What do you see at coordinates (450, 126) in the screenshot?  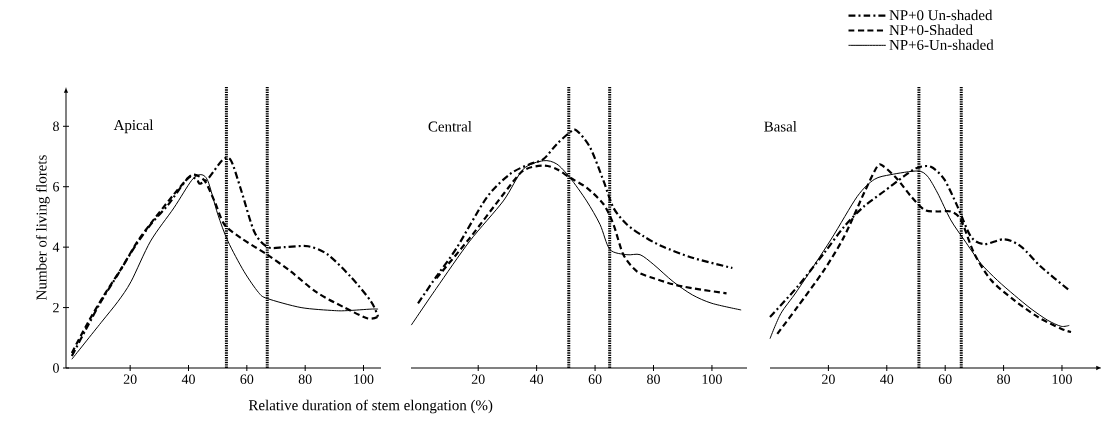 I see `text: Central` at bounding box center [450, 126].